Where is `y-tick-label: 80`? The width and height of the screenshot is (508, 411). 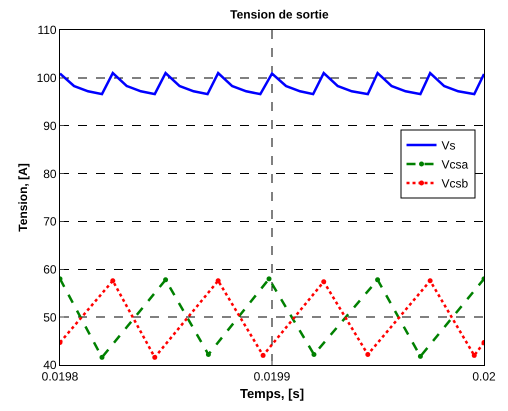 y-tick-label: 80 is located at coordinates (50, 173).